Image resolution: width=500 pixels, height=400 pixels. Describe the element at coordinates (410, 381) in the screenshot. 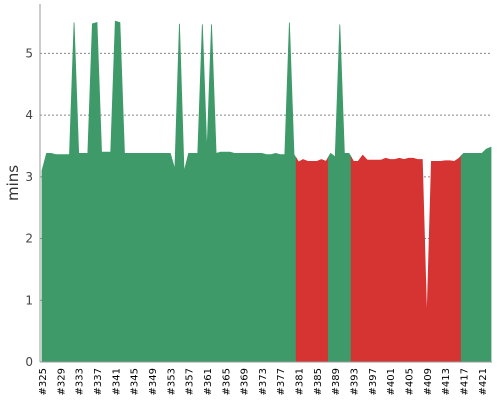

I see `x-tick-label: #405` at that location.